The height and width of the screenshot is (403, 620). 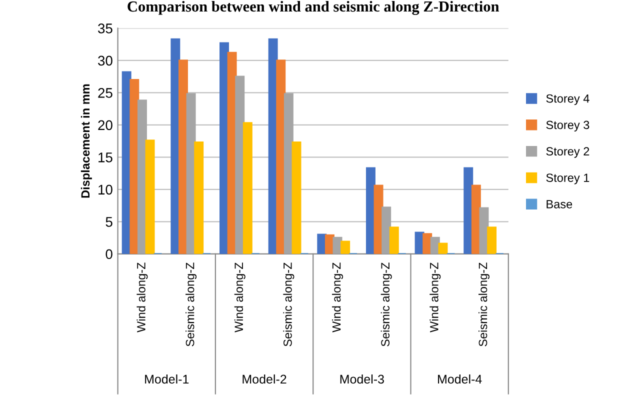 I want to click on y-tick-label: 0, so click(x=109, y=254).